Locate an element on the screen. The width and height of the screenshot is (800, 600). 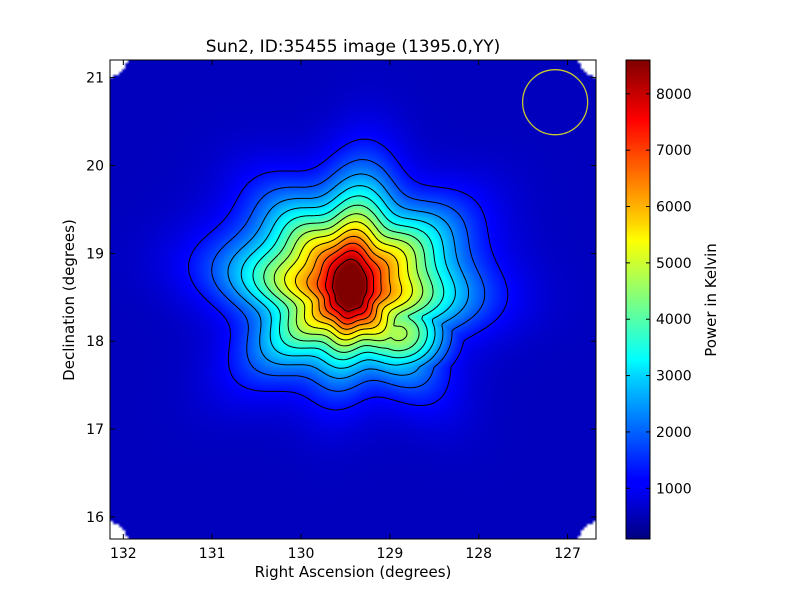
y-tick-label: 21 is located at coordinates (95, 79).